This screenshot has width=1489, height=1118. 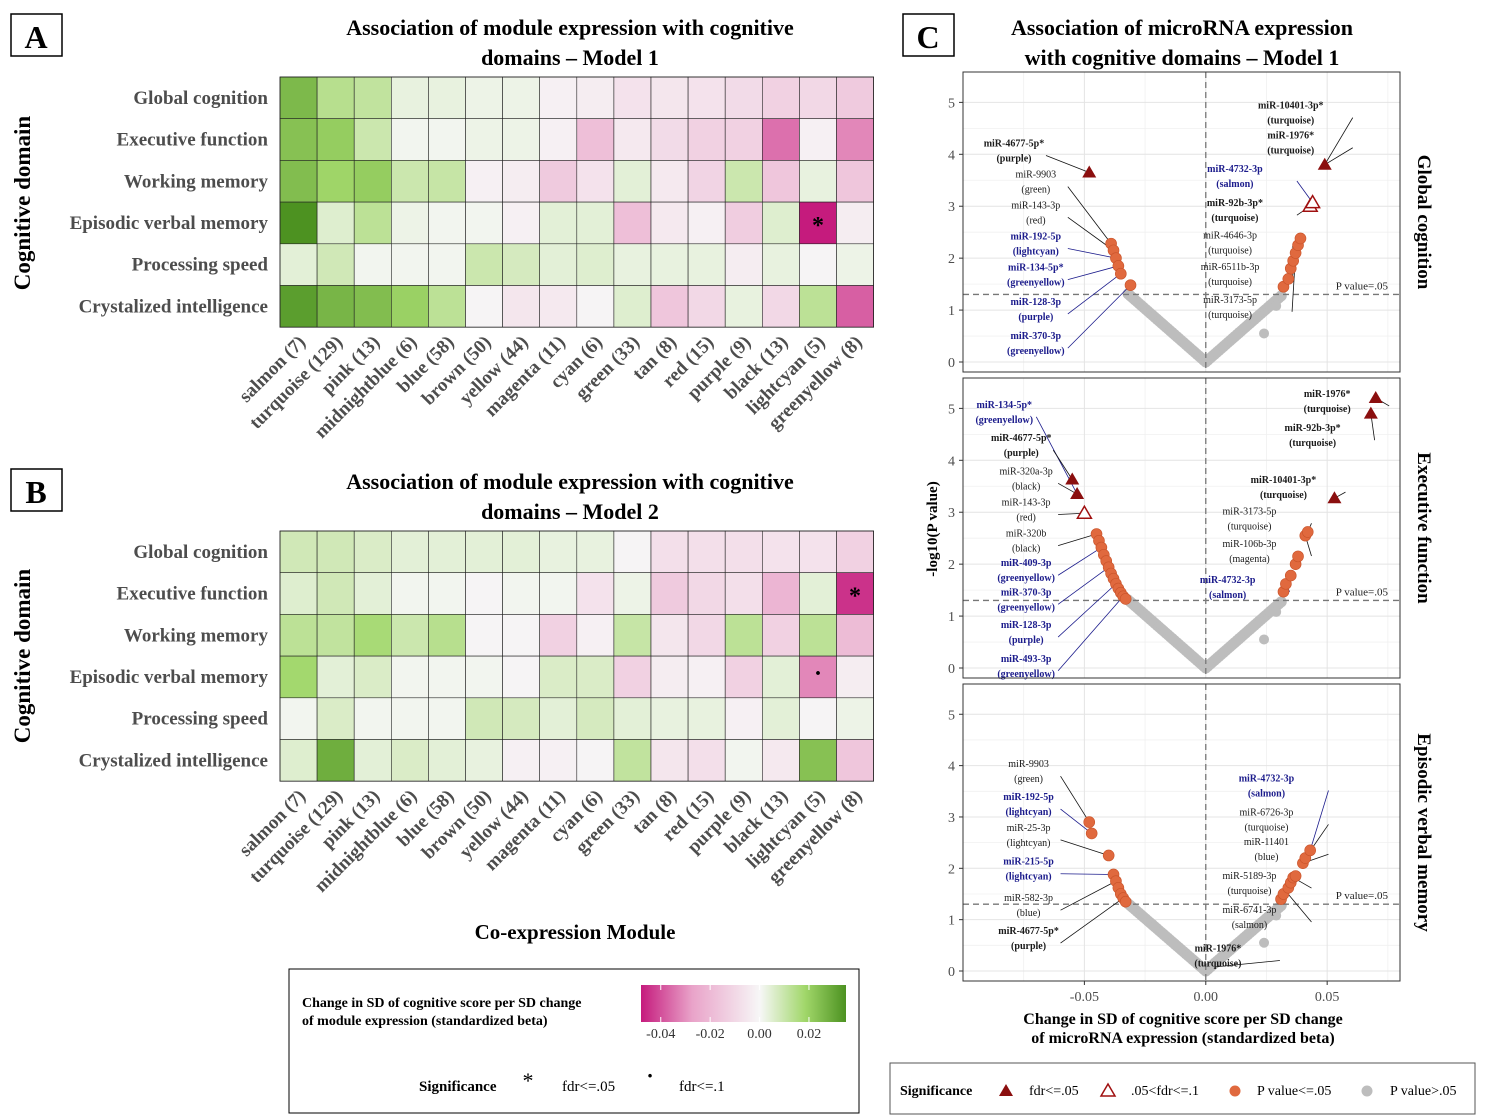 What do you see at coordinates (1423, 528) in the screenshot?
I see `facet-strip-label: Executive function` at bounding box center [1423, 528].